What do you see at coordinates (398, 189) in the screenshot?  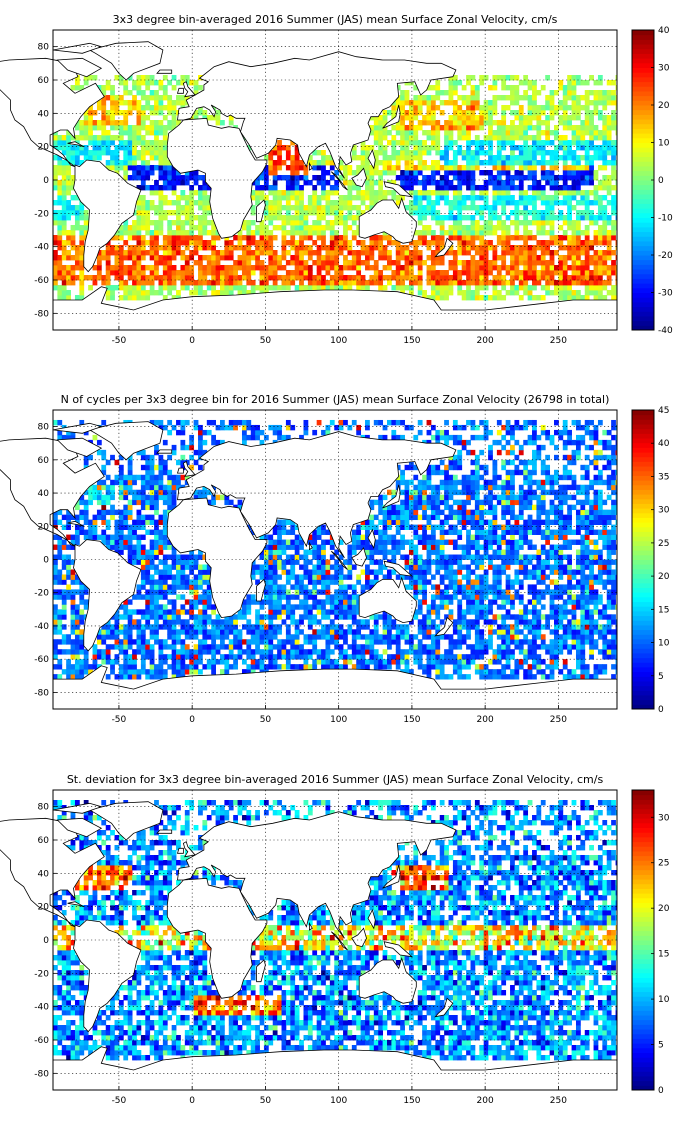 I see `coastline-newguinea` at bounding box center [398, 189].